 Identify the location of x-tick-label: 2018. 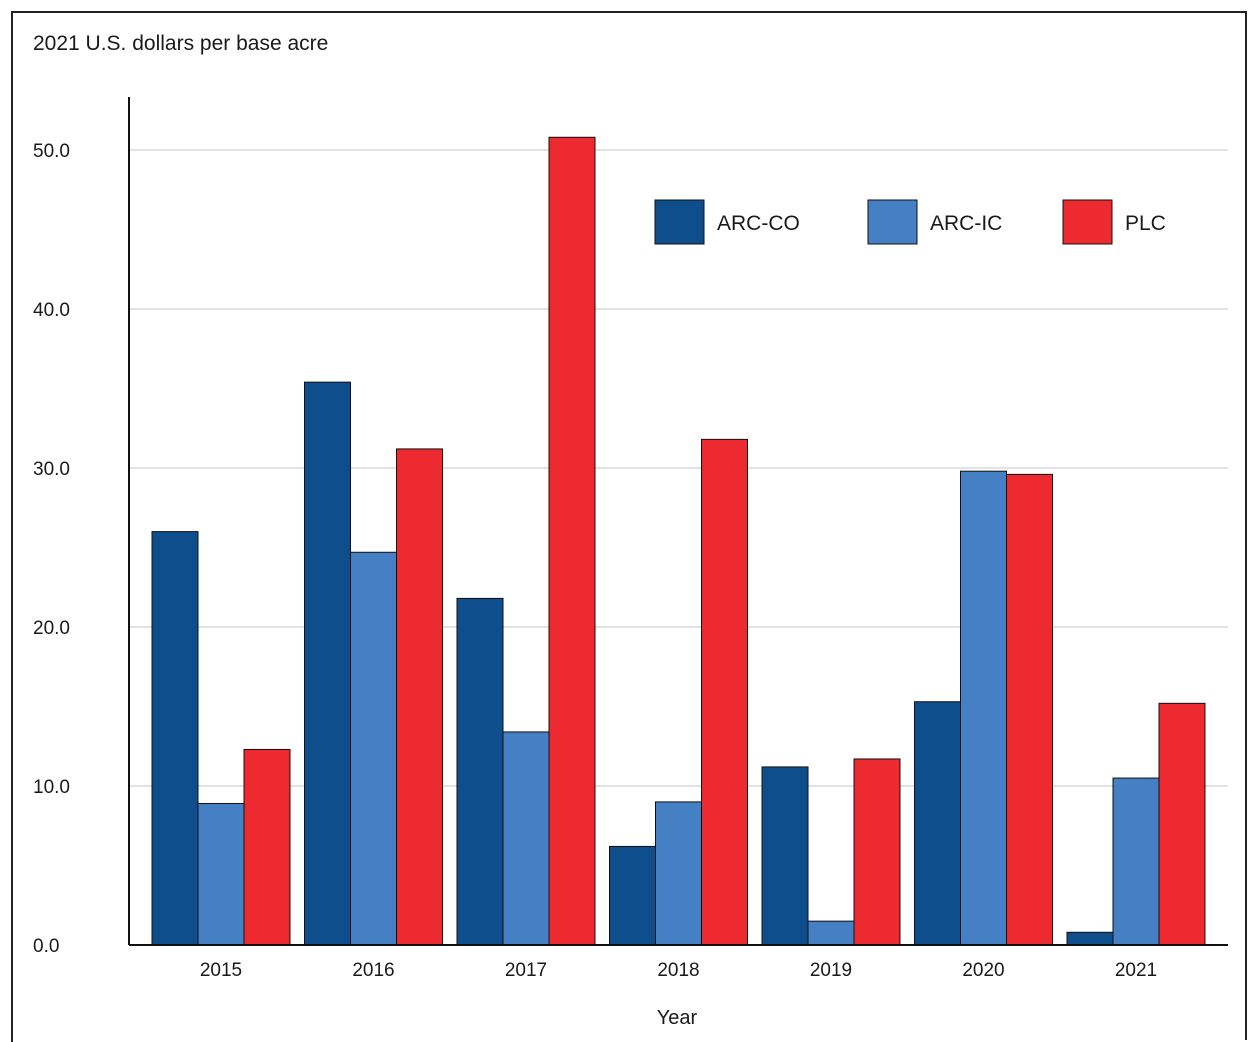
(678, 970).